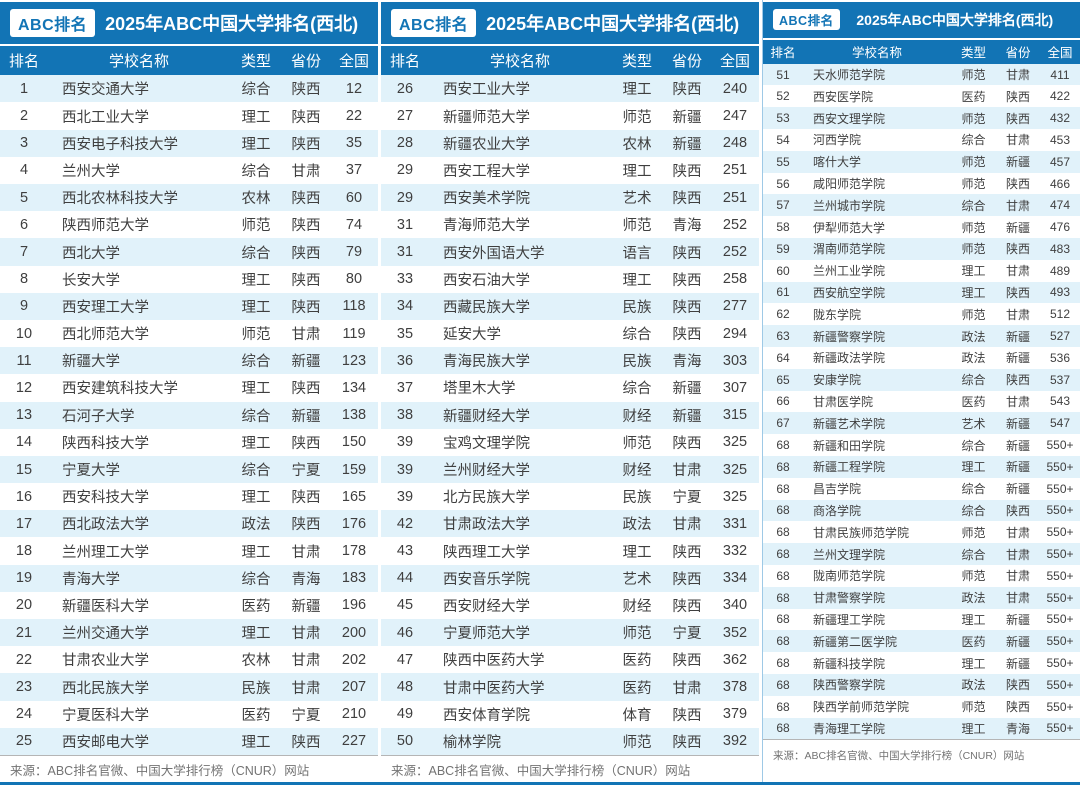 This screenshot has height=785, width=1080. I want to click on table-row: 9 西安理工大学 理工 陕西 118, so click(189, 306).